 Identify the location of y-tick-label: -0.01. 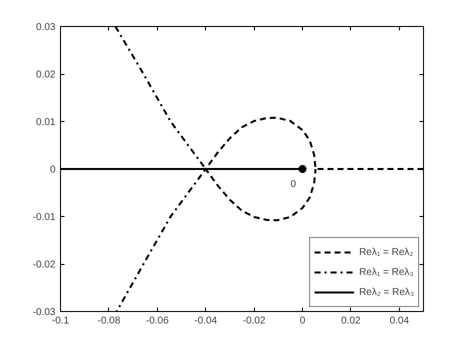
(44, 217).